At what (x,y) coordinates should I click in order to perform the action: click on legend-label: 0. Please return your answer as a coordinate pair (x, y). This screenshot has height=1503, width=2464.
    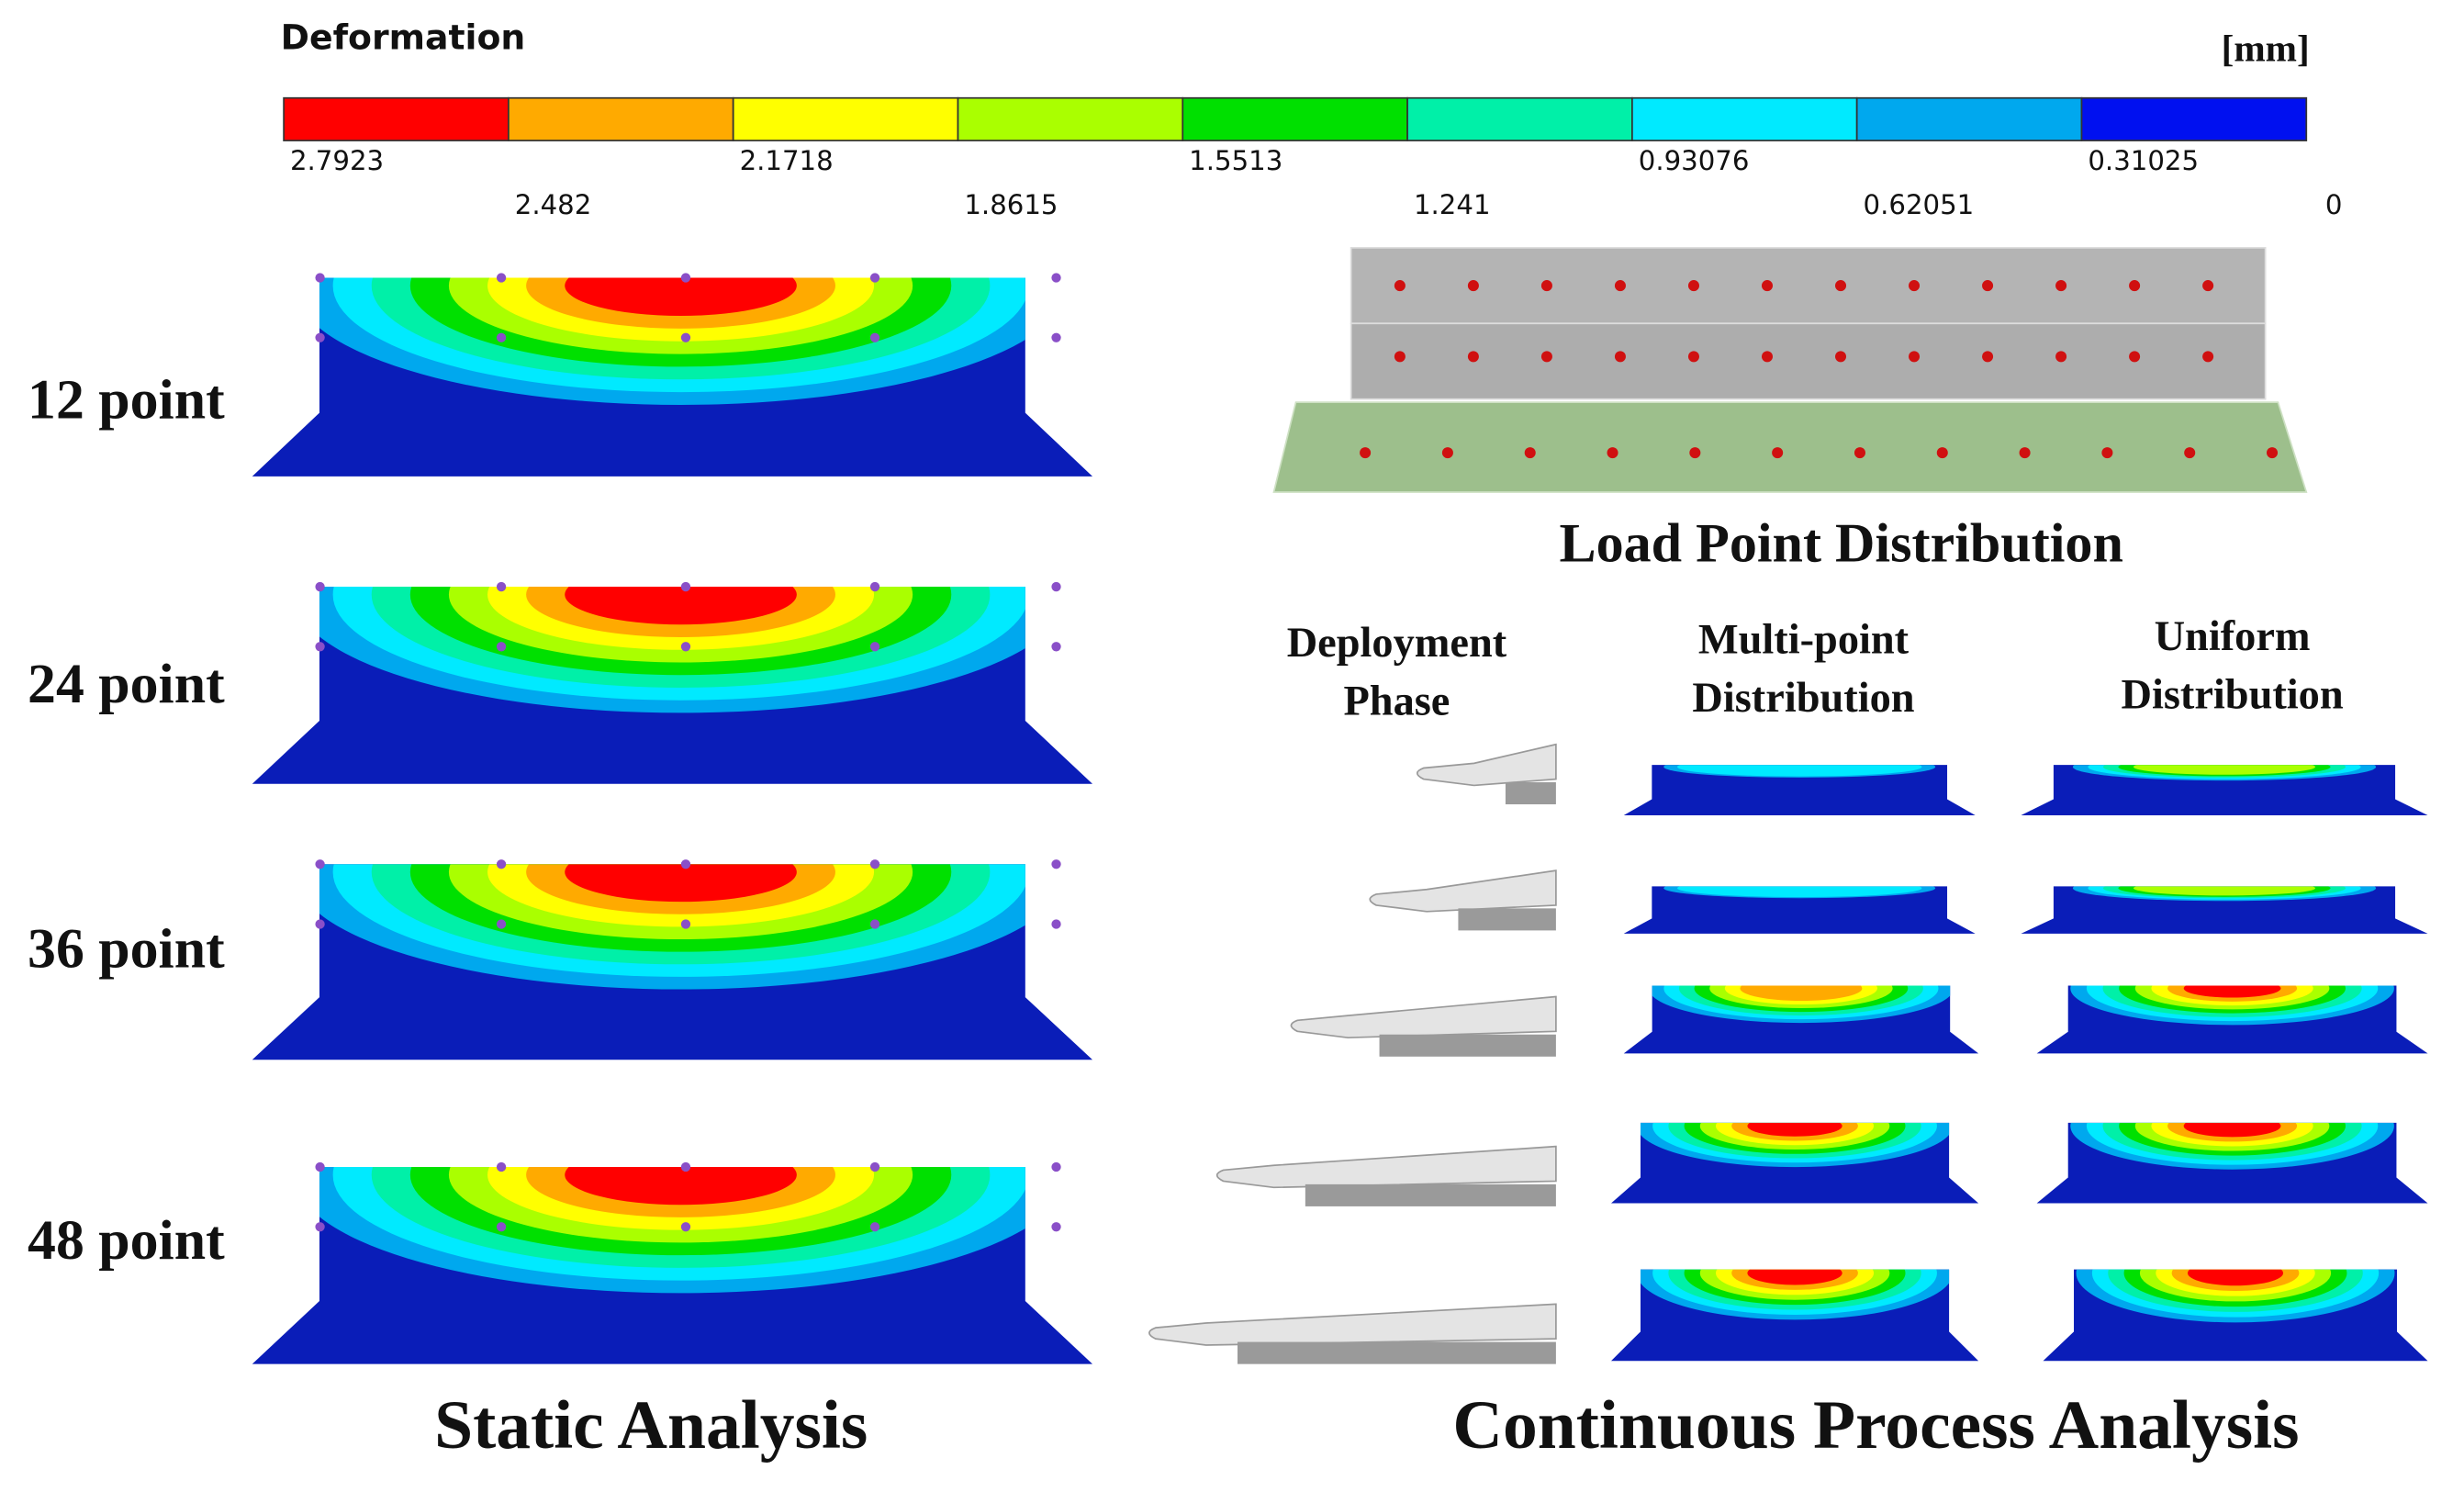
    Looking at the image, I should click on (2334, 204).